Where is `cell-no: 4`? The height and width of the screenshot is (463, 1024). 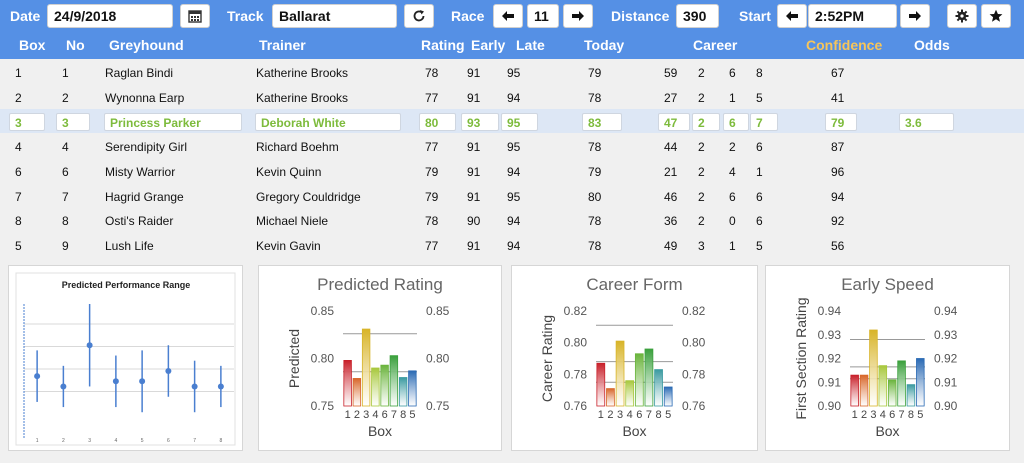 cell-no: 4 is located at coordinates (65, 147).